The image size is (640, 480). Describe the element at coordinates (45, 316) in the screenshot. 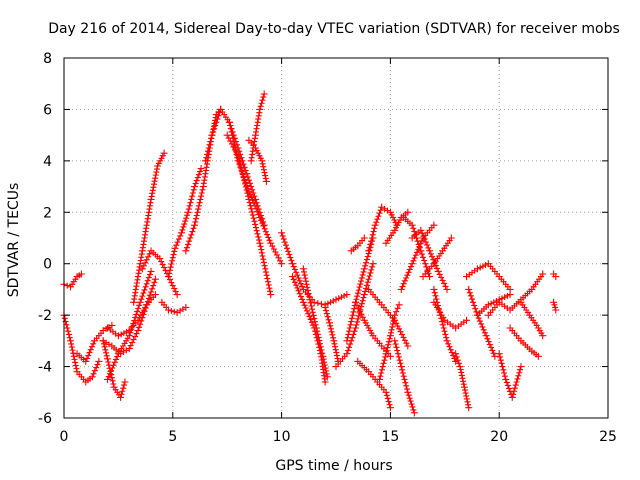

I see `y-tick-label: -2` at that location.